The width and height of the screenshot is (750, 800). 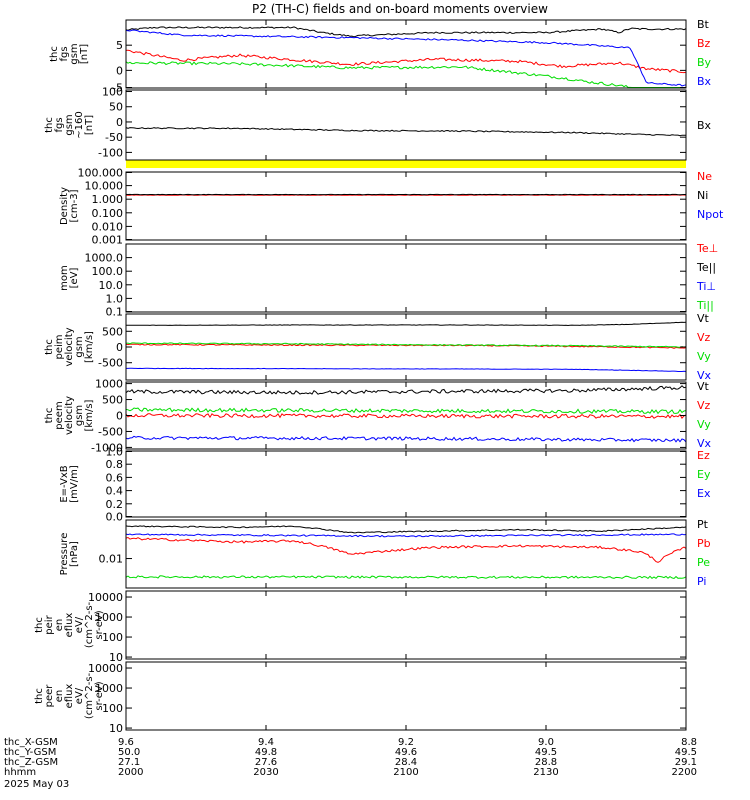 What do you see at coordinates (116, 107) in the screenshot?
I see `y-tick-label: 50` at bounding box center [116, 107].